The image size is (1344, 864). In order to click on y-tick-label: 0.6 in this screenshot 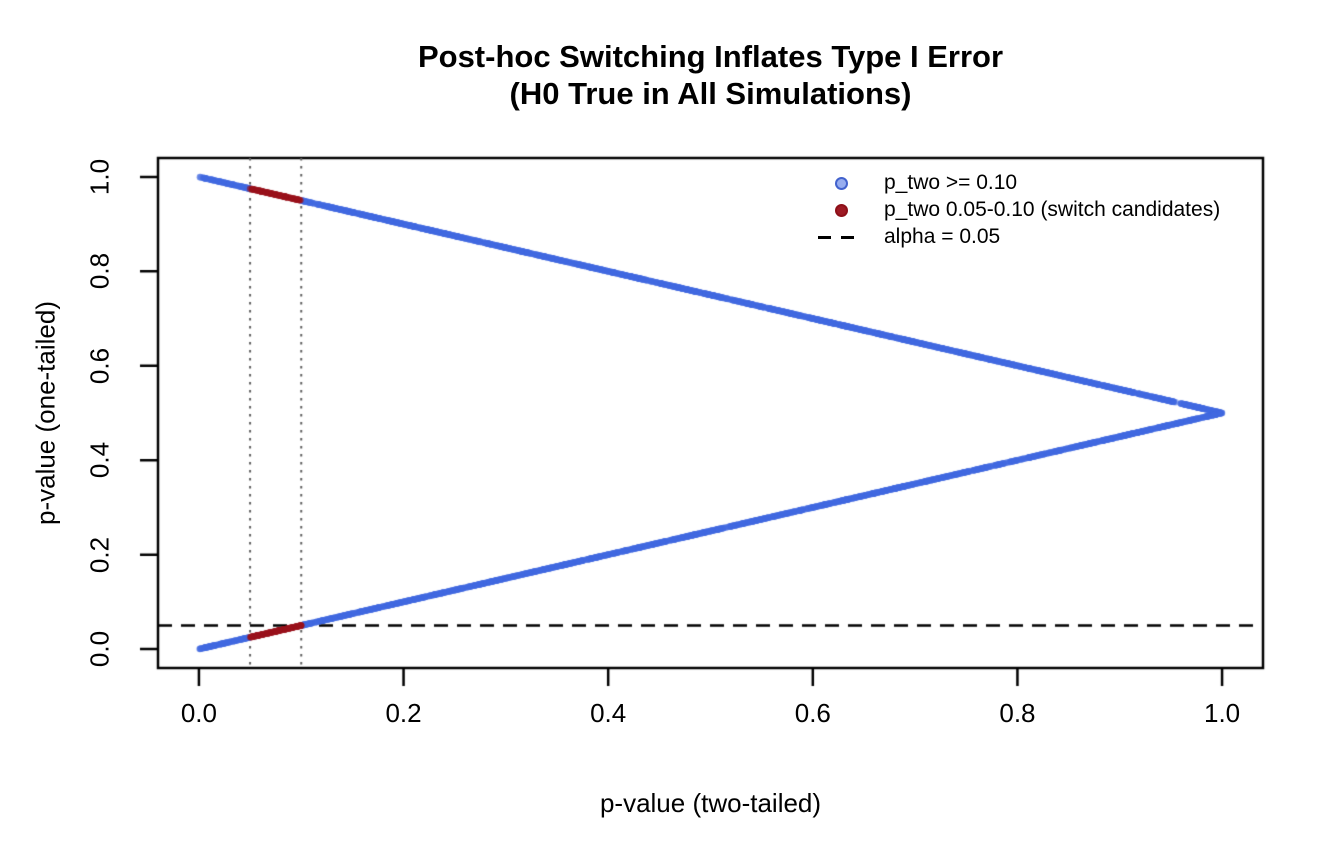, I will do `click(99, 365)`.